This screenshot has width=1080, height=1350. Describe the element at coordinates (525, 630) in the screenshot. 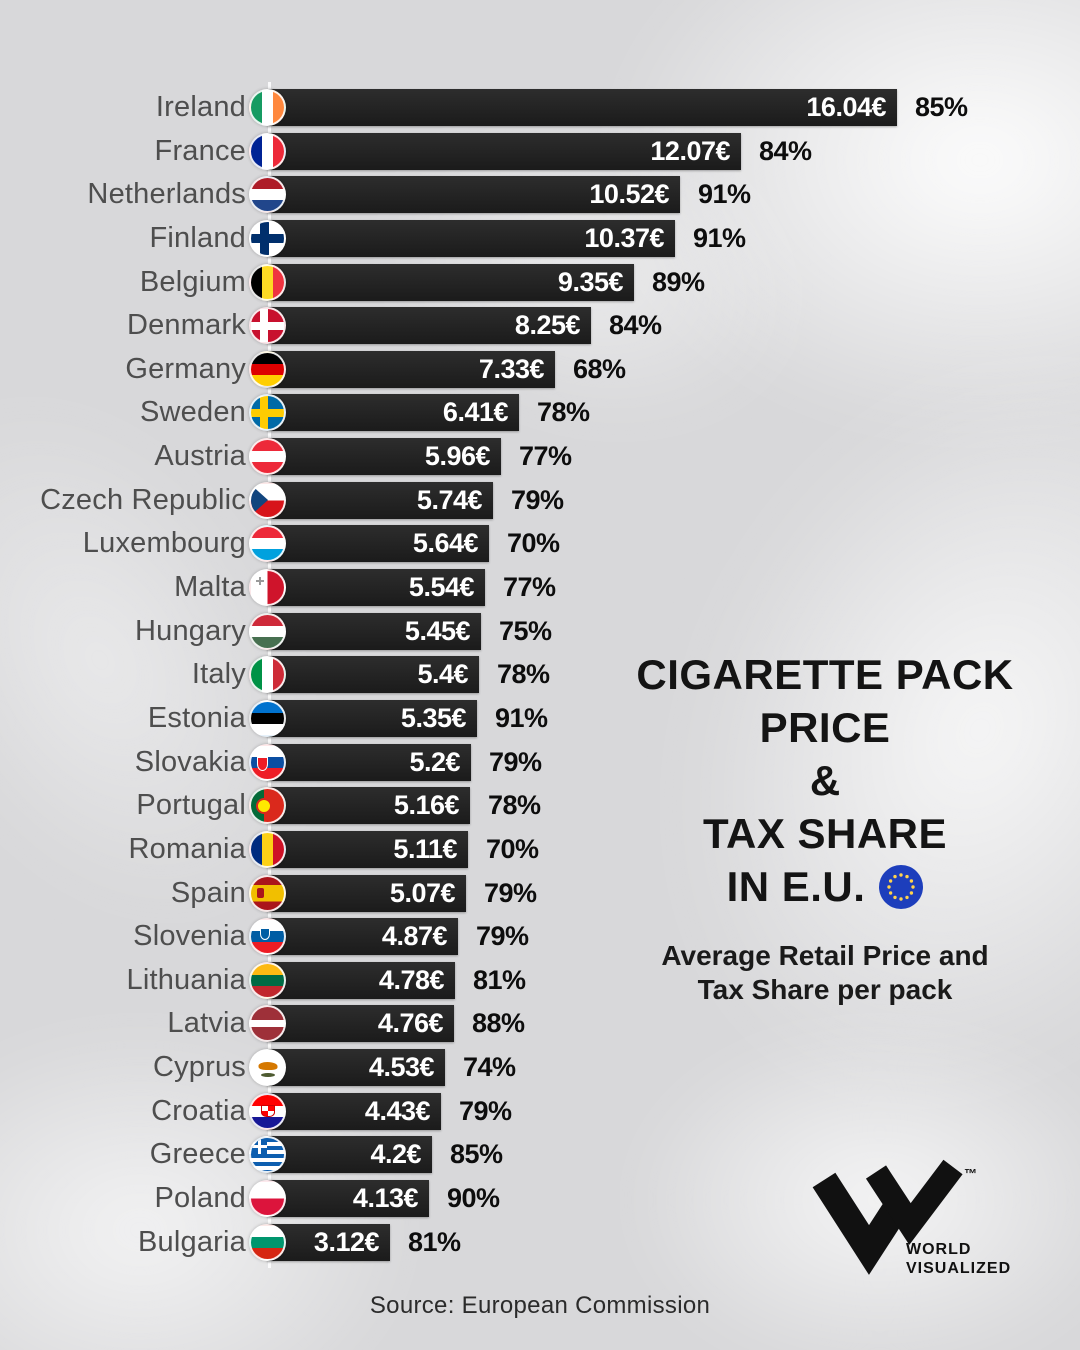

I see `tax-share-value: 75%` at that location.